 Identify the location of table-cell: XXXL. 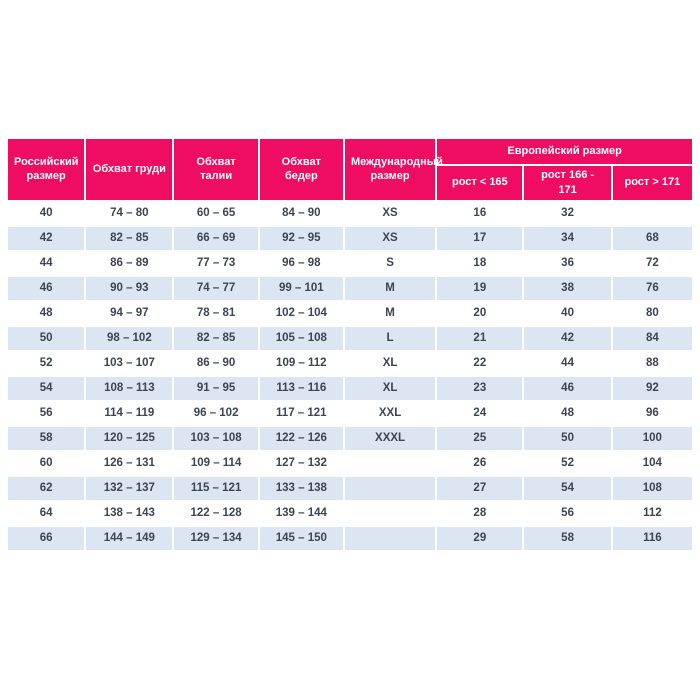
(390, 438).